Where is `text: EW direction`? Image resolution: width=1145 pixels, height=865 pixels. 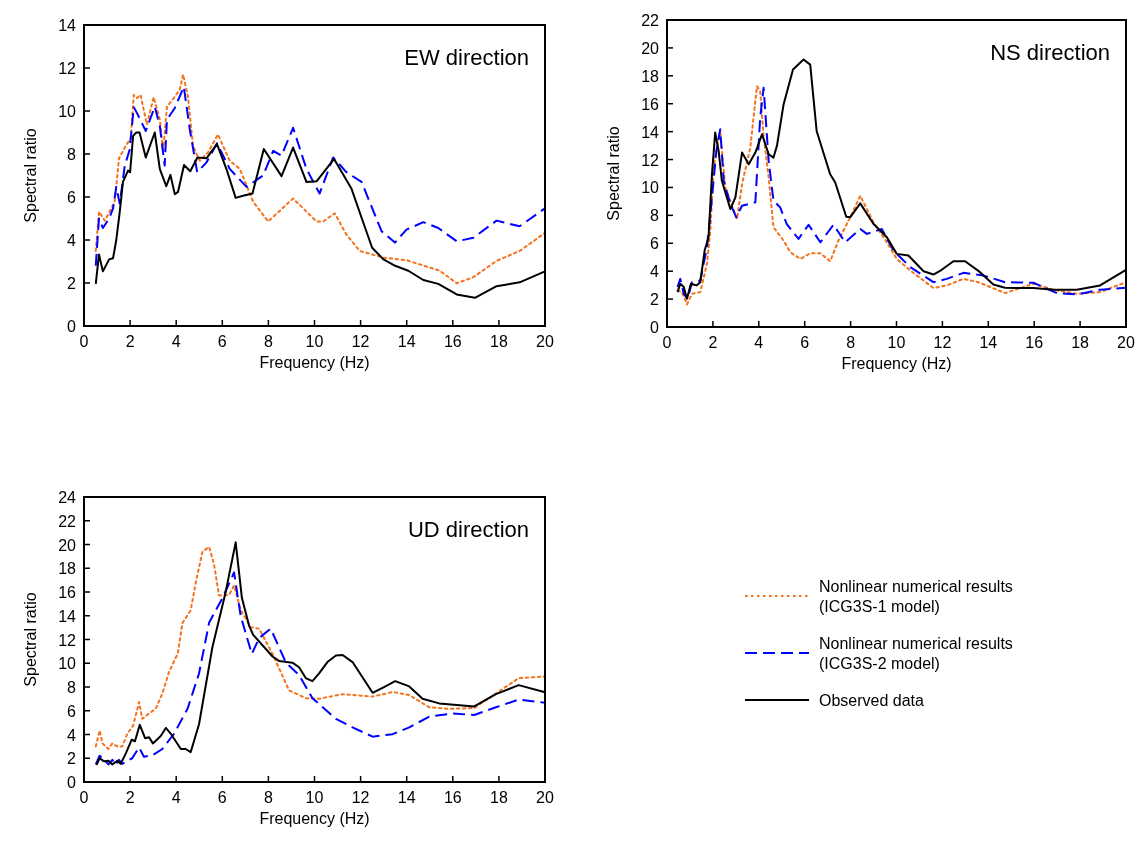 text: EW direction is located at coordinates (466, 57).